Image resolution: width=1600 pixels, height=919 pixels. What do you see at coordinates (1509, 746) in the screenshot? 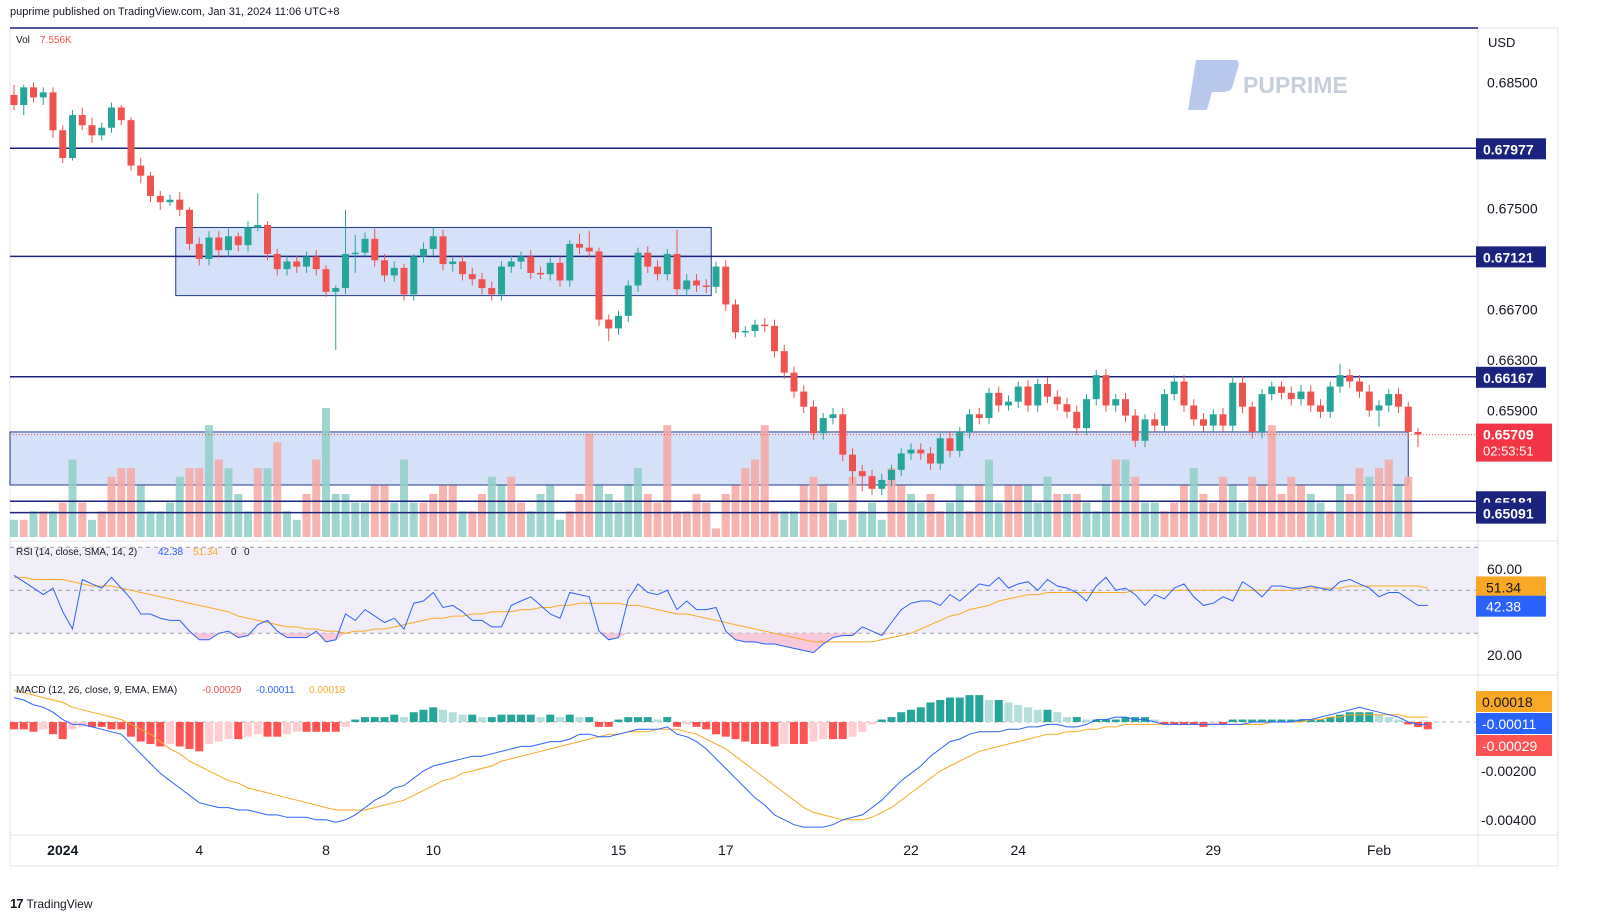
I see `macd-hist-tag-label: -0.00029` at bounding box center [1509, 746].